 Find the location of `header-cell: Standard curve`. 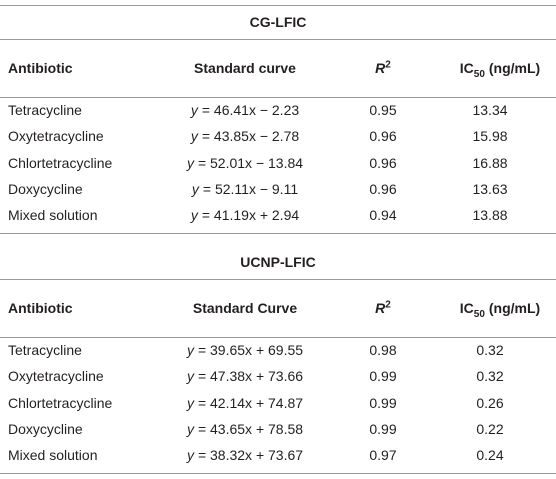

header-cell: Standard curve is located at coordinates (245, 68).